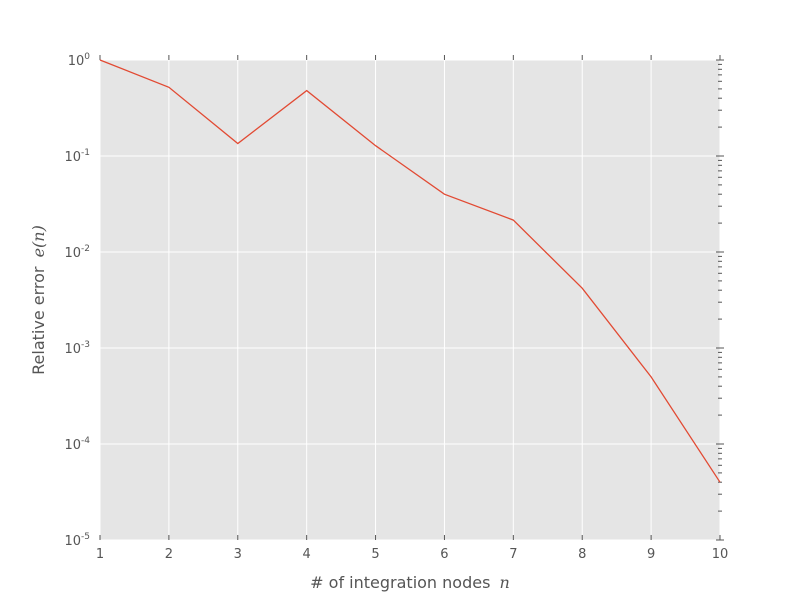 This screenshot has width=800, height=600. I want to click on x-axis-title: # of integration nodes n, so click(410, 582).